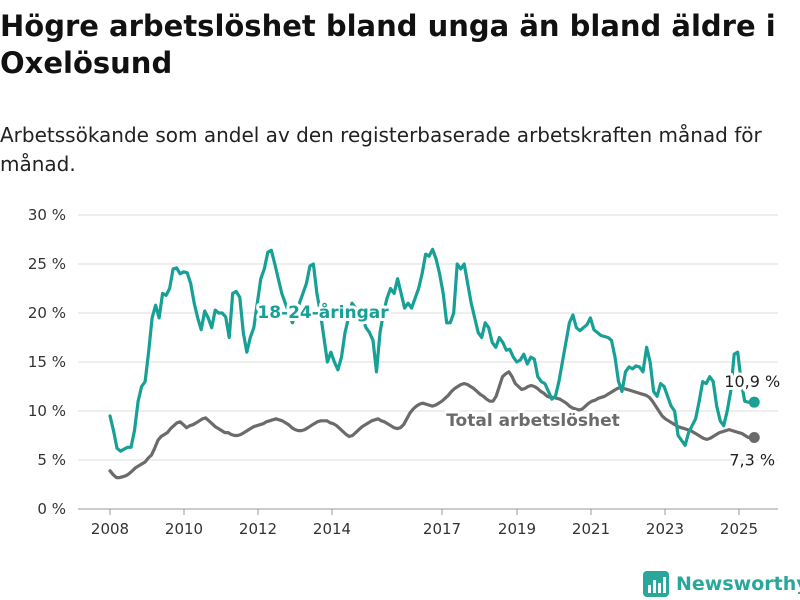  What do you see at coordinates (47, 313) in the screenshot?
I see `y-tick-label: 20 %` at bounding box center [47, 313].